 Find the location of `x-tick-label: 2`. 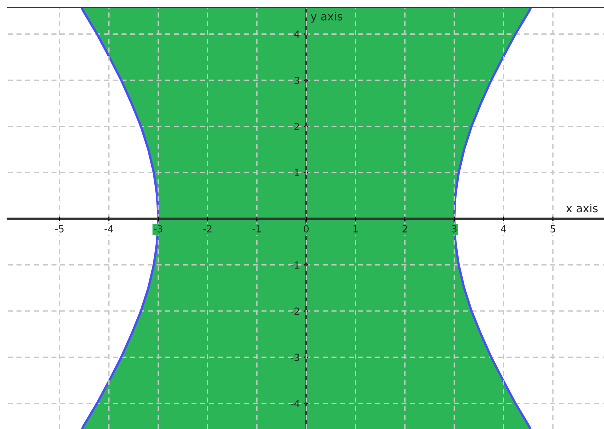

x-tick-label: 2 is located at coordinates (405, 229).